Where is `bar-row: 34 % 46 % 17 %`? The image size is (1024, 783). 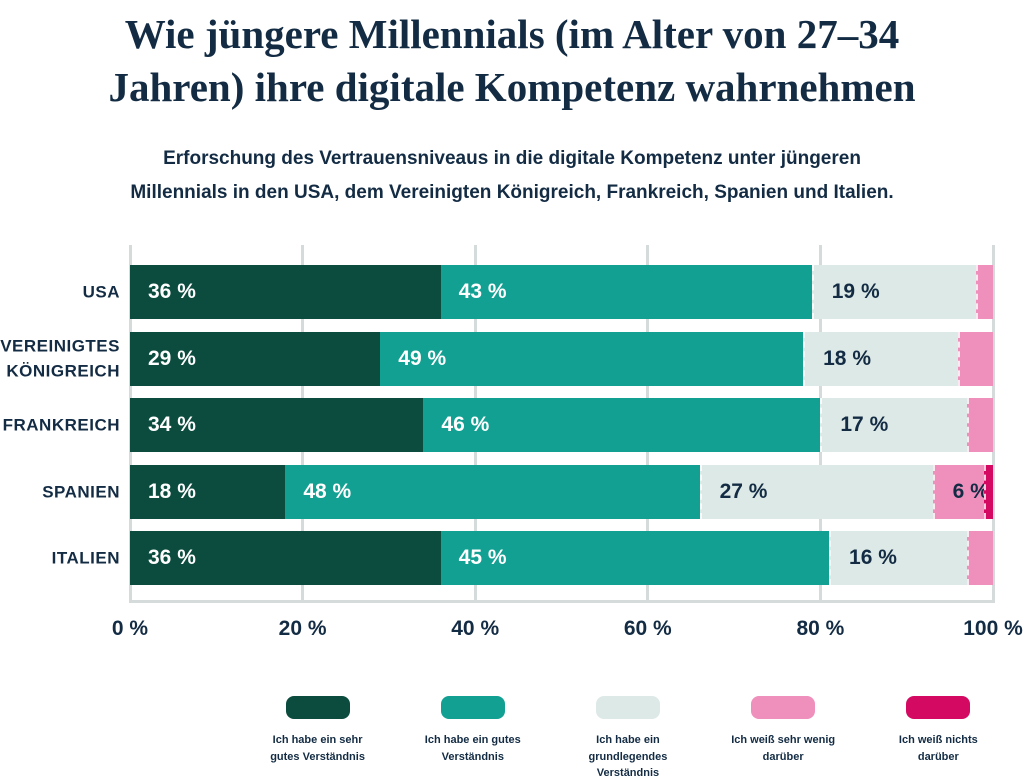
bar-row: 34 % 46 % 17 % is located at coordinates (561, 425).